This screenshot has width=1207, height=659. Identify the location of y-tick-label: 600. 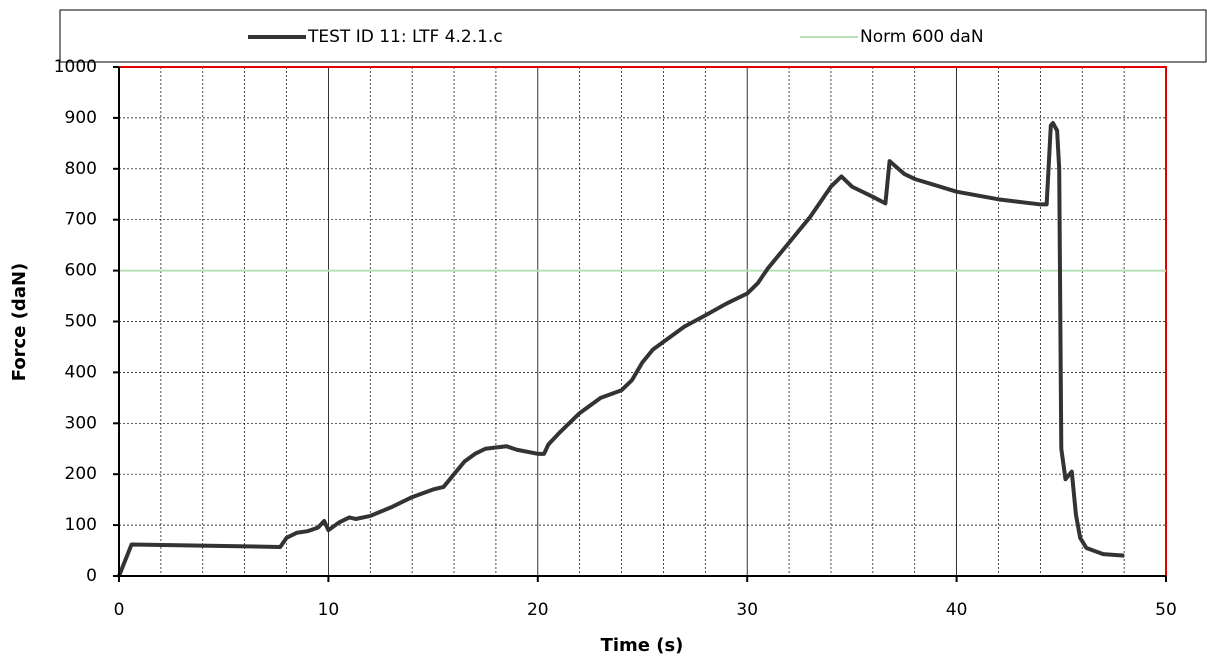
(81, 271).